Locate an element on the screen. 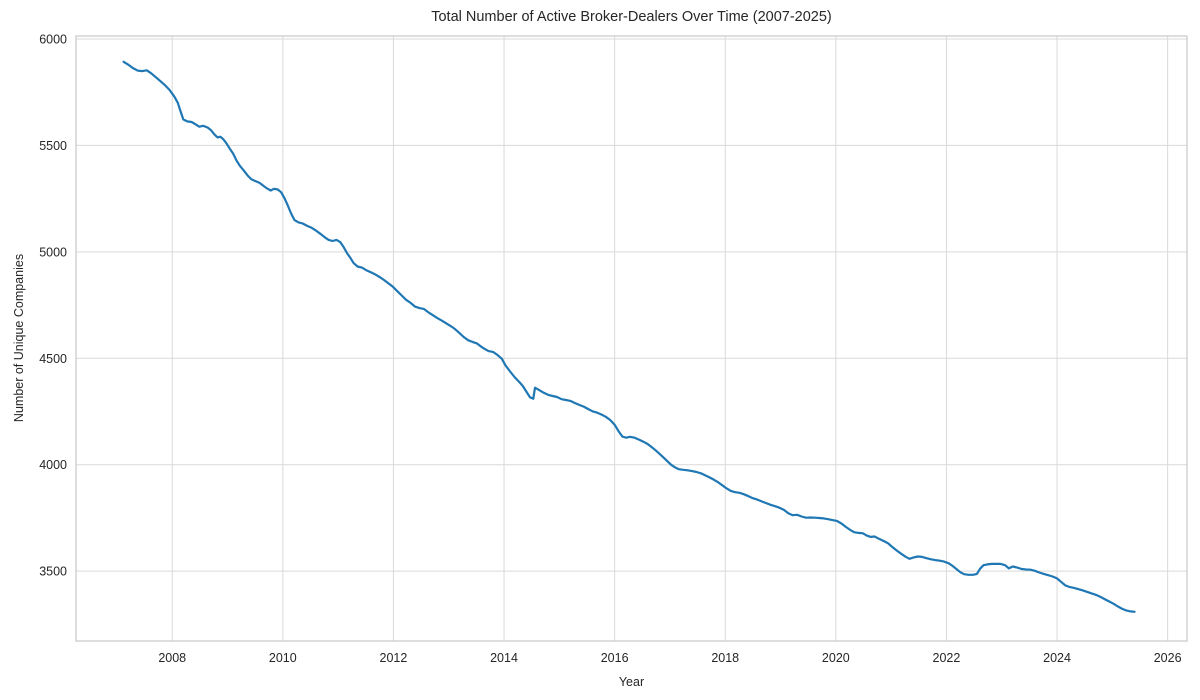  x-tick-label: 2018 is located at coordinates (725, 658).